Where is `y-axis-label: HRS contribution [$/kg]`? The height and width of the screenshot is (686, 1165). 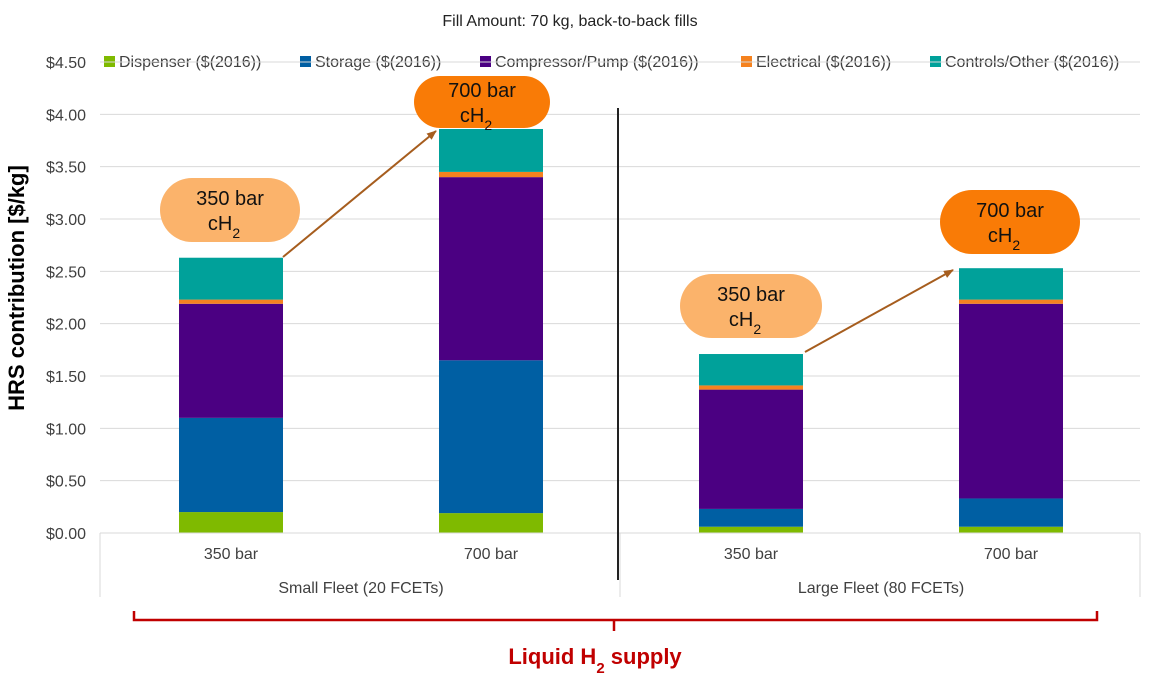 y-axis-label: HRS contribution [$/kg] is located at coordinates (16, 288).